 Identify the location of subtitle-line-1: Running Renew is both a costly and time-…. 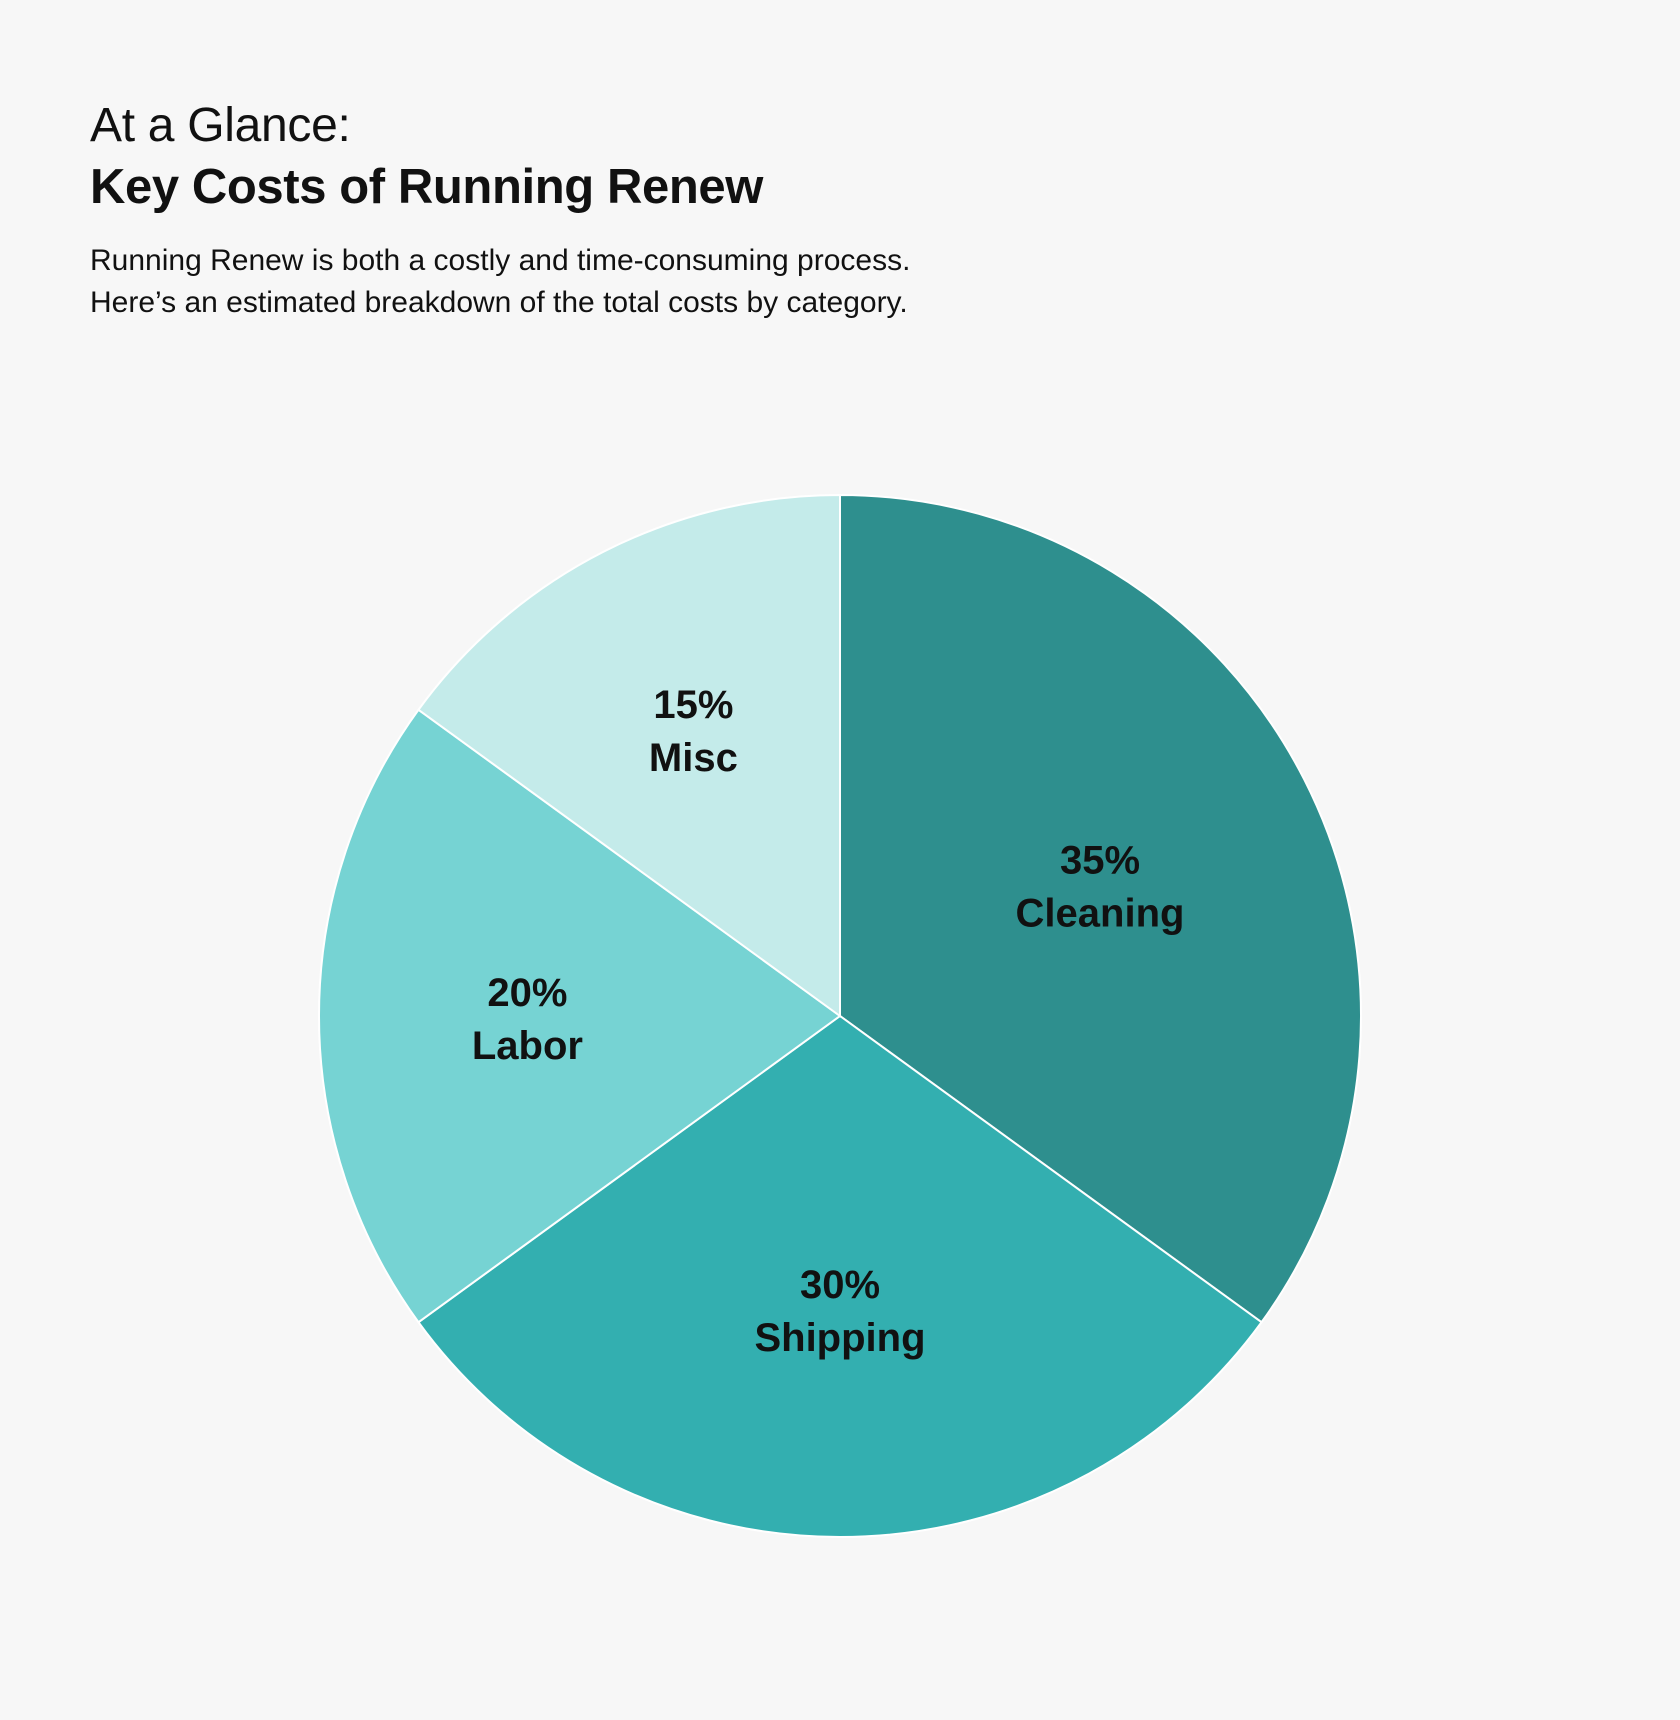
(500, 260).